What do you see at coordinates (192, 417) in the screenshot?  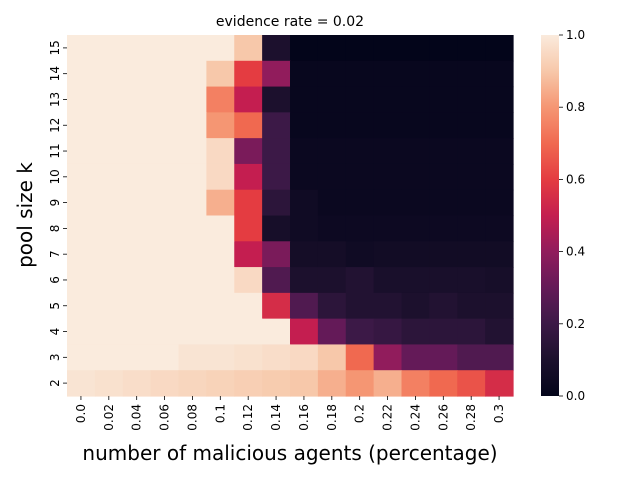 I see `x-tick-label: 0.08` at bounding box center [192, 417].